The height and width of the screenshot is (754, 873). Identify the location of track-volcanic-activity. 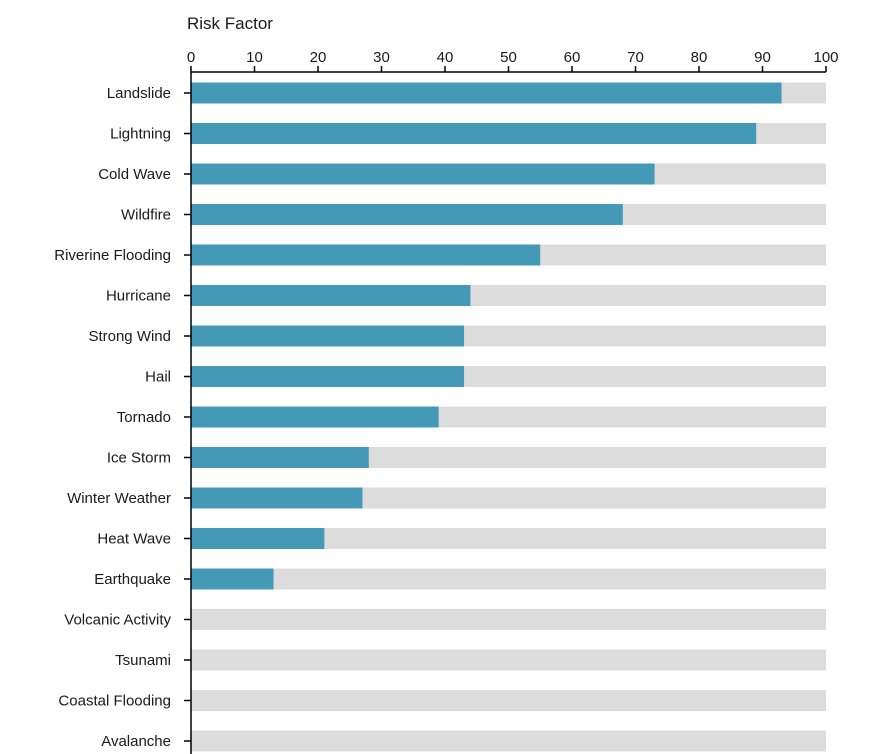
(508, 619).